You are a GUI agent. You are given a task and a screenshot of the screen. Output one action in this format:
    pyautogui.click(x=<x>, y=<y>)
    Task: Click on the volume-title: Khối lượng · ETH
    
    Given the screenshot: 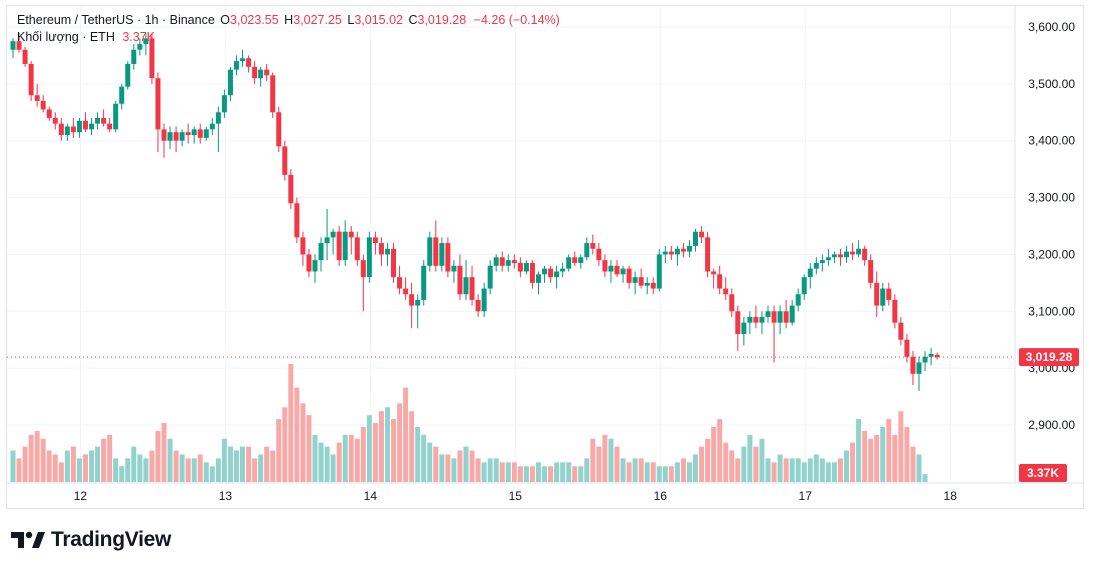 What is the action you would take?
    pyautogui.click(x=66, y=37)
    